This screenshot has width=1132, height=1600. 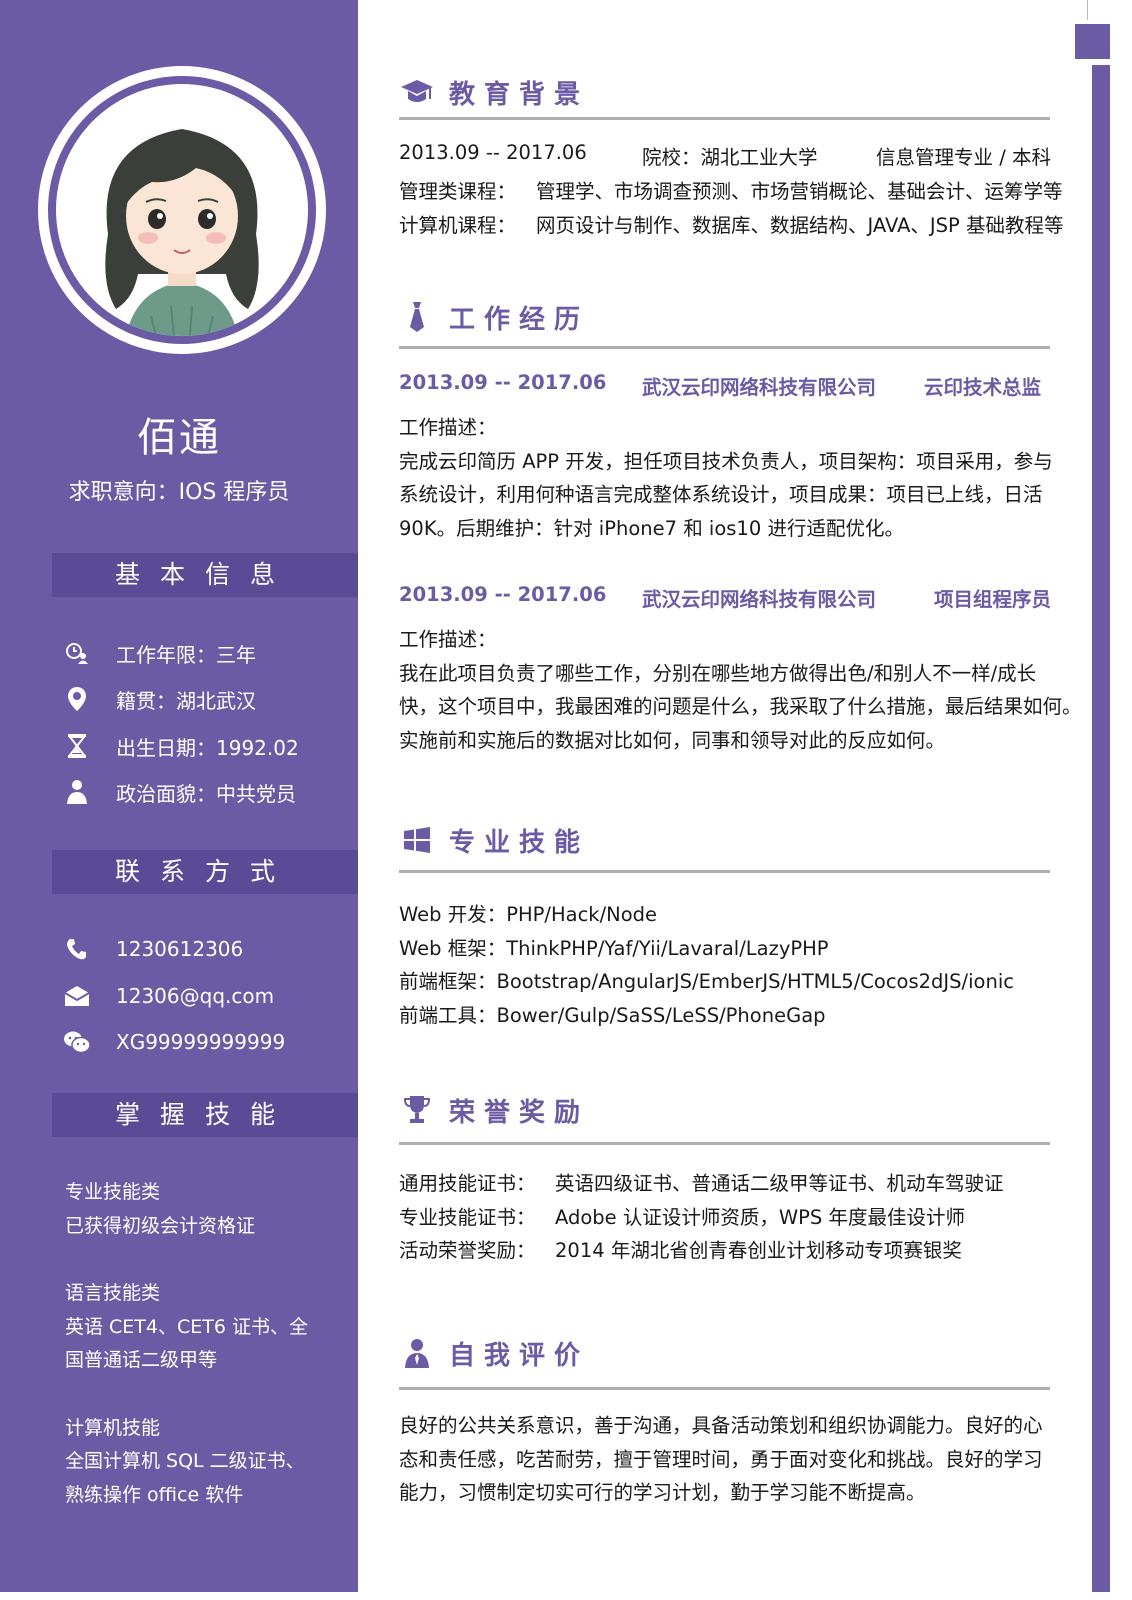 What do you see at coordinates (1092, 41) in the screenshot?
I see `decor-block` at bounding box center [1092, 41].